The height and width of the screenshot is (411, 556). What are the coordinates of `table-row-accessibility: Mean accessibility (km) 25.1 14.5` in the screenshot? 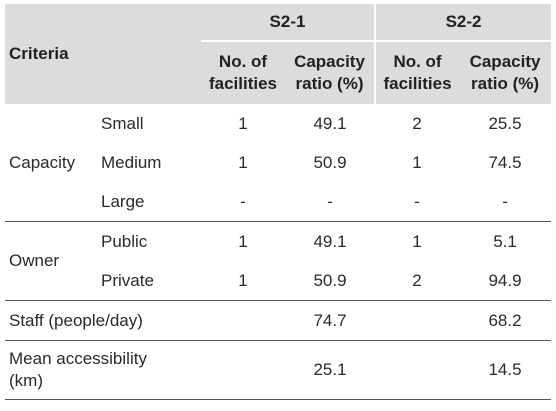 It's located at (278, 370).